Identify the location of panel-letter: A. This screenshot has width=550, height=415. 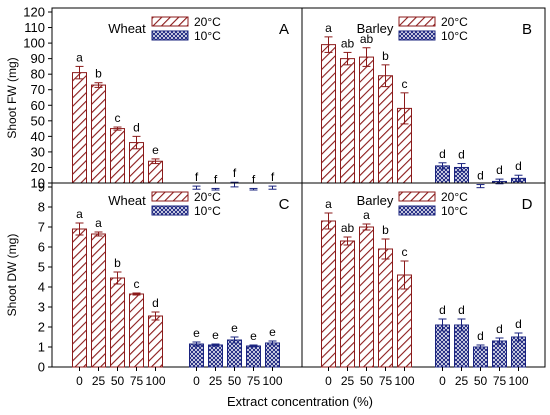
(284, 29).